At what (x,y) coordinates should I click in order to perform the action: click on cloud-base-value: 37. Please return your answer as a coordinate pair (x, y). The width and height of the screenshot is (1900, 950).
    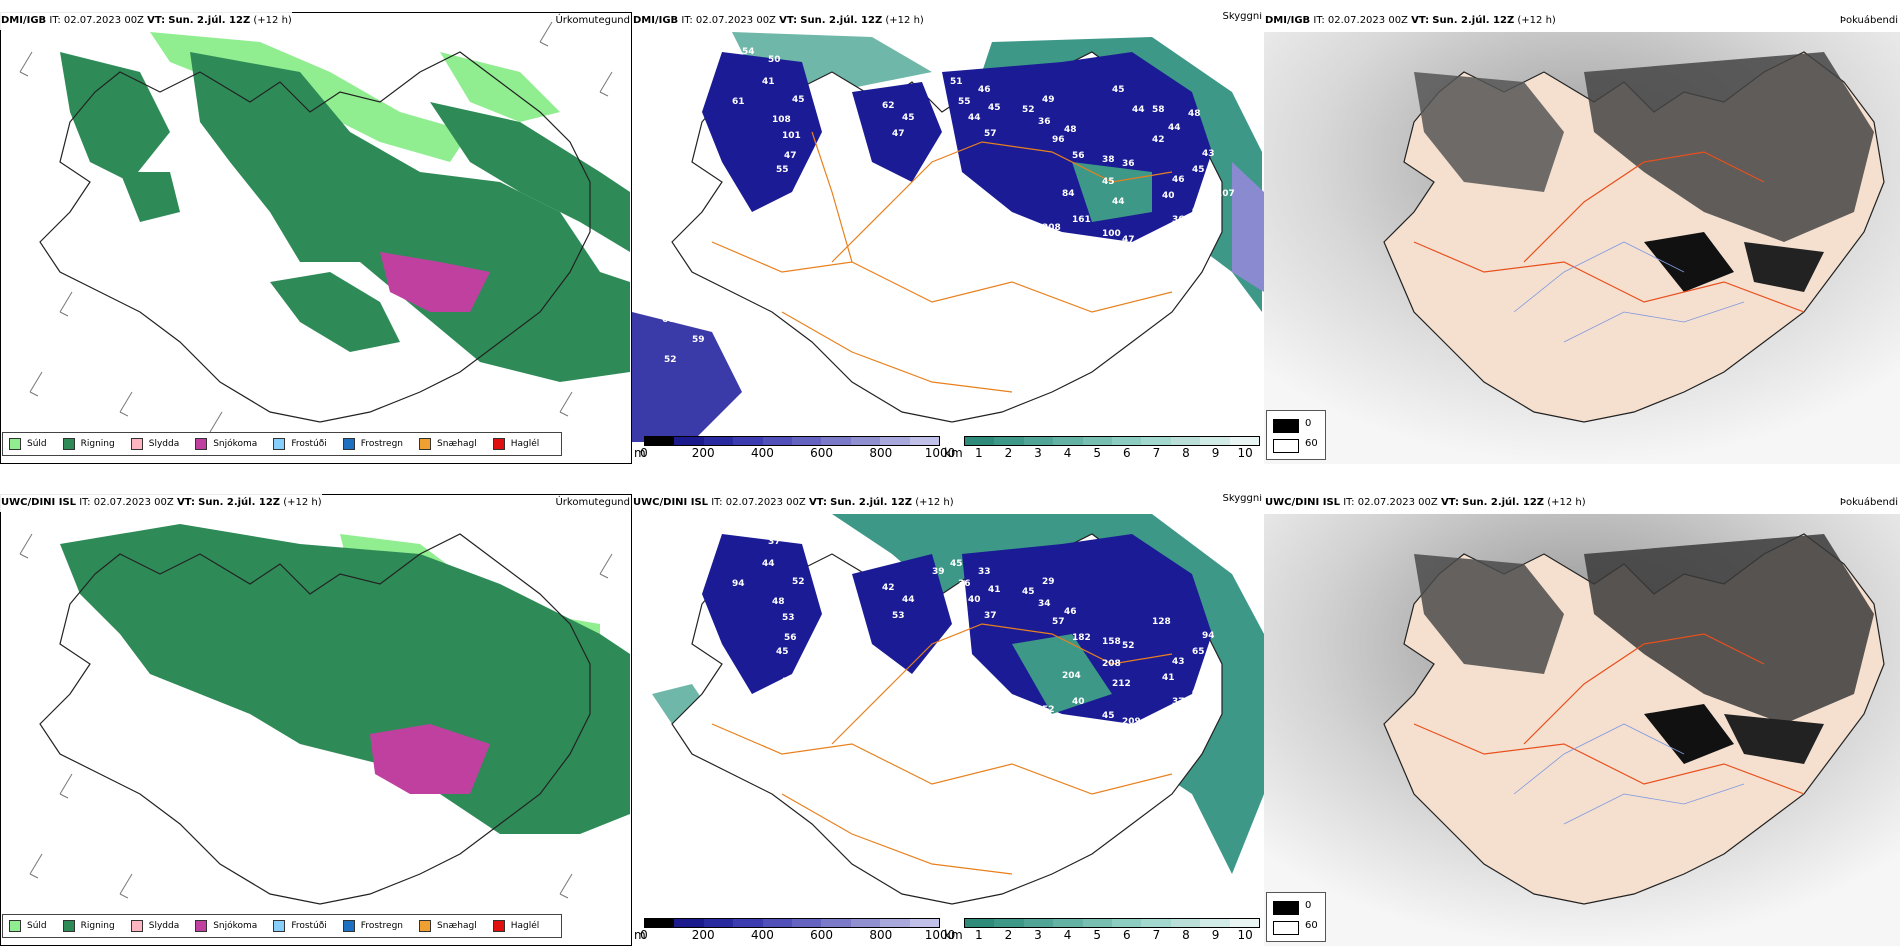
    Looking at the image, I should click on (1178, 702).